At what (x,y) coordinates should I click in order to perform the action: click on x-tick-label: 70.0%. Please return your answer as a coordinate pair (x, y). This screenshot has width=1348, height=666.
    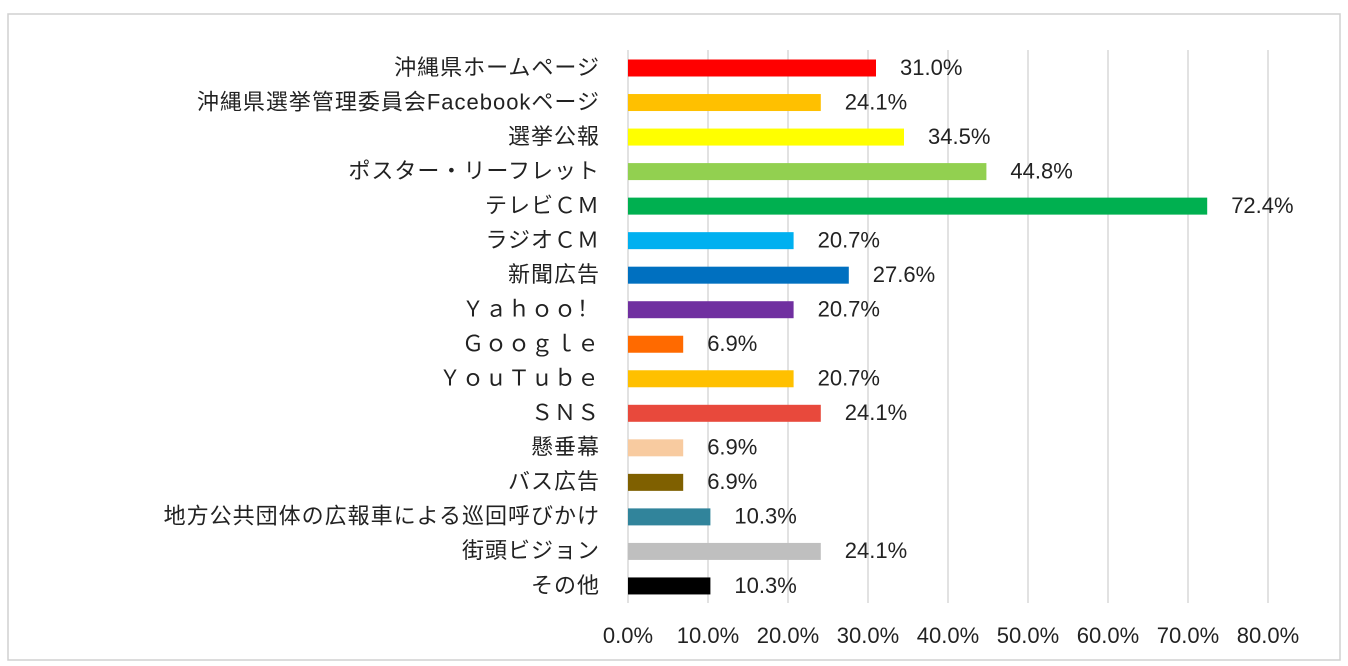
    Looking at the image, I should click on (1188, 635).